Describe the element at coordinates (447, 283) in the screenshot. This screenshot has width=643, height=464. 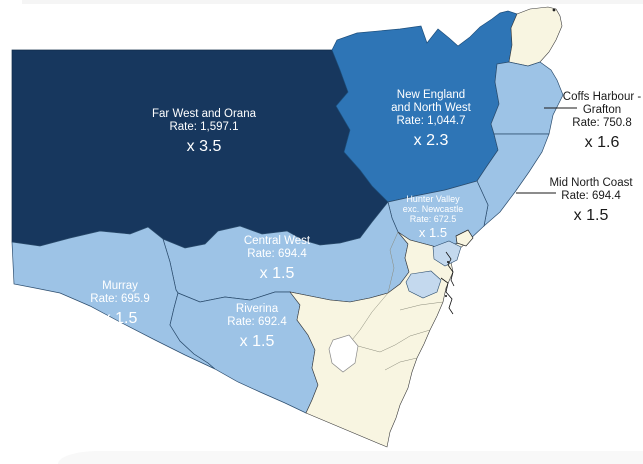
I see `sydney-coast-detail` at that location.